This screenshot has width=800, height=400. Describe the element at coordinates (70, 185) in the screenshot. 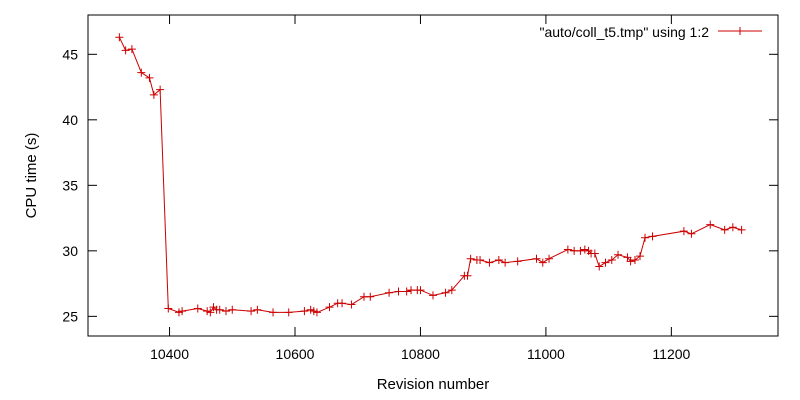

I see `y-tick-label: 35` at that location.